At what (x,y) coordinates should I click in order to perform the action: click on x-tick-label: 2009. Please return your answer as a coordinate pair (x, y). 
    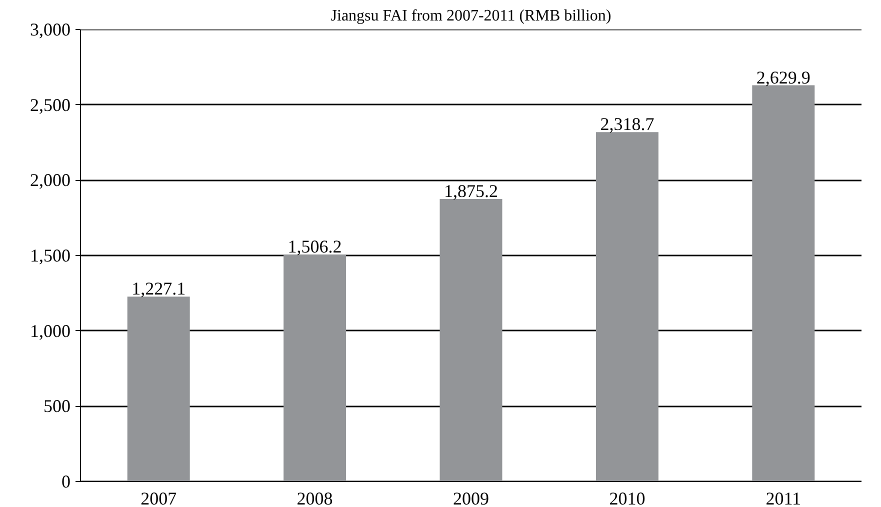
    Looking at the image, I should click on (471, 497).